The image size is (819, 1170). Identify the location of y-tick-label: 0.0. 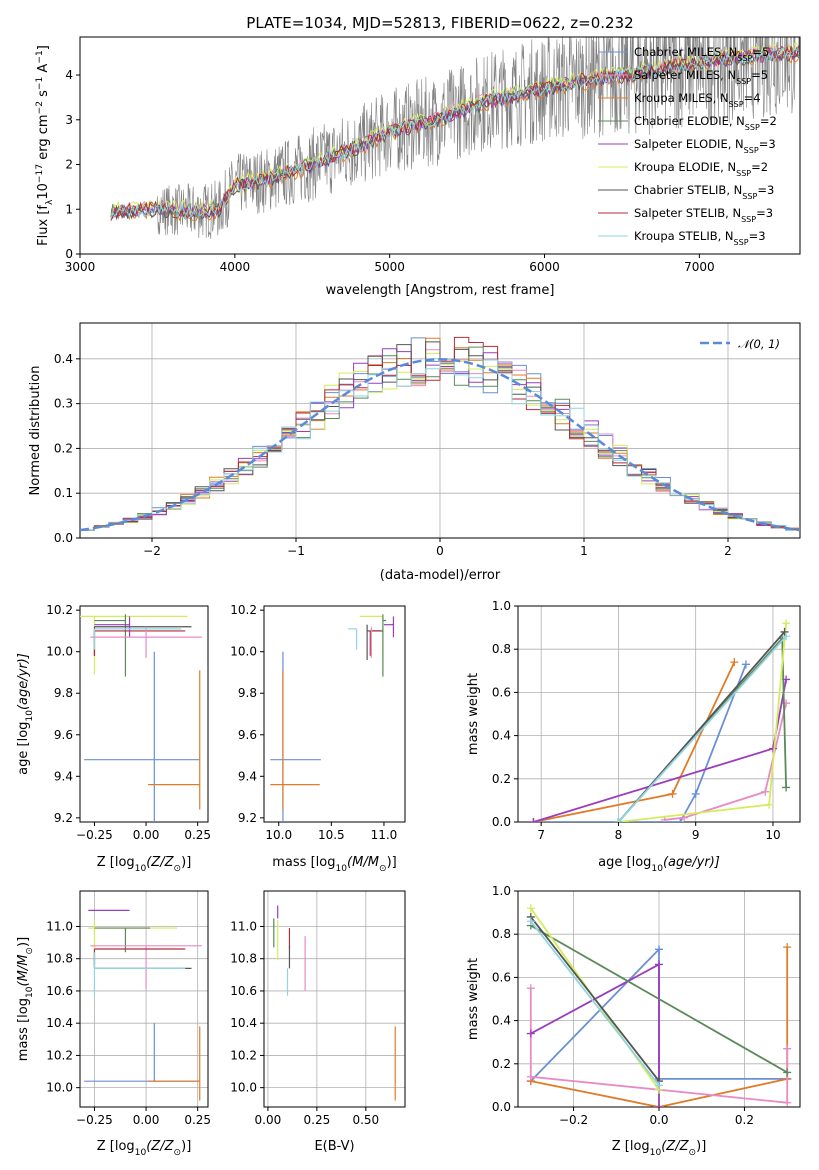
(501, 1107).